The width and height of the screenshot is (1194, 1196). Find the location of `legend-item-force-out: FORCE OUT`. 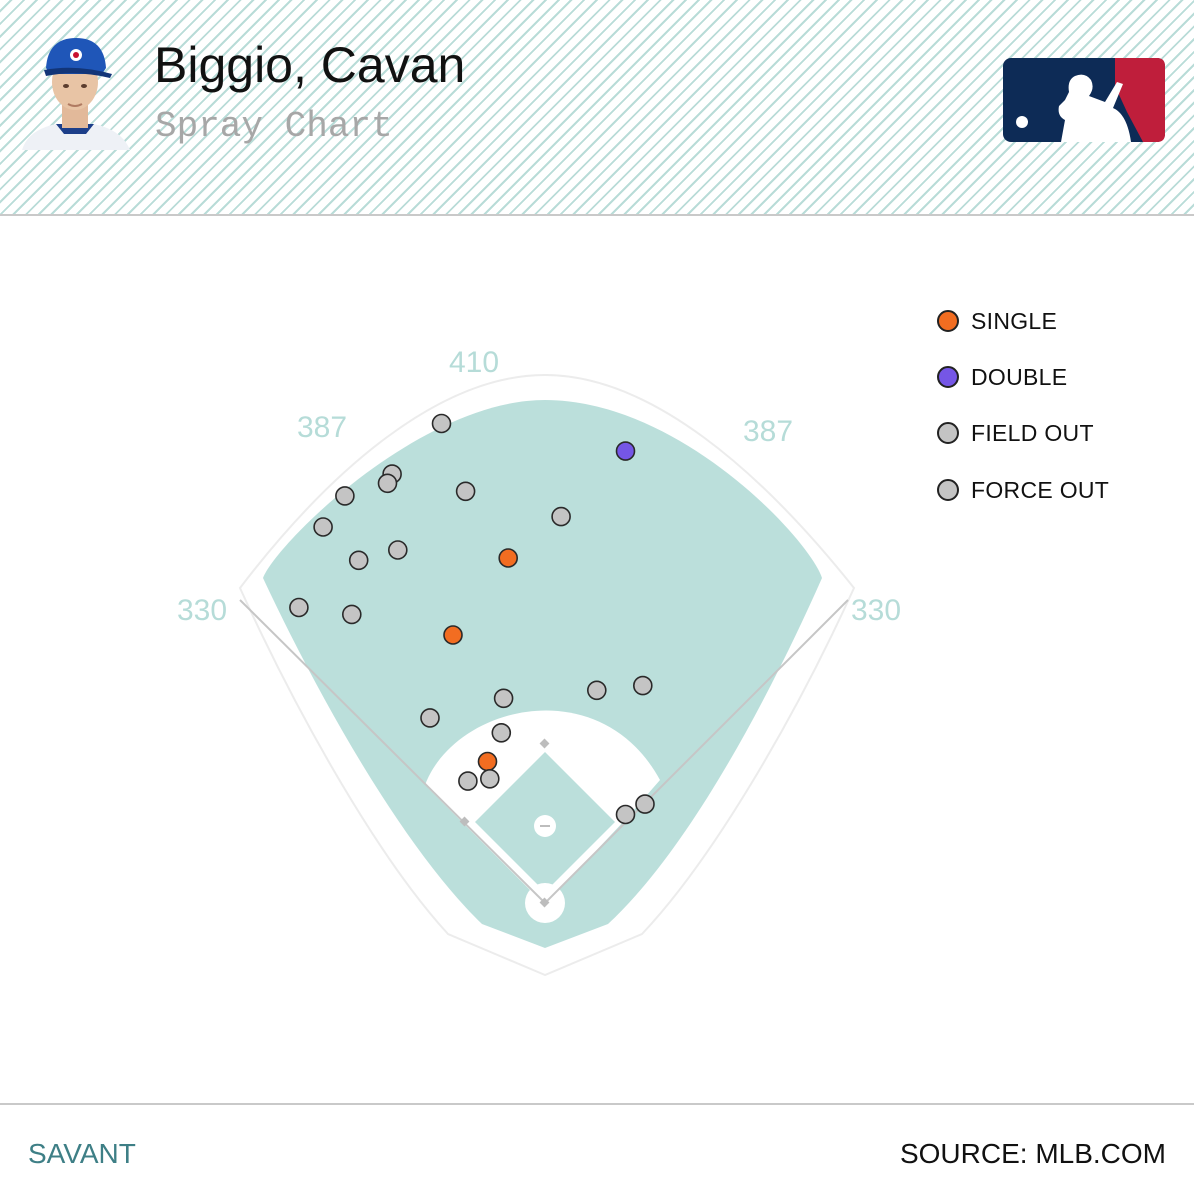

legend-item-force-out: FORCE OUT is located at coordinates (1023, 490).